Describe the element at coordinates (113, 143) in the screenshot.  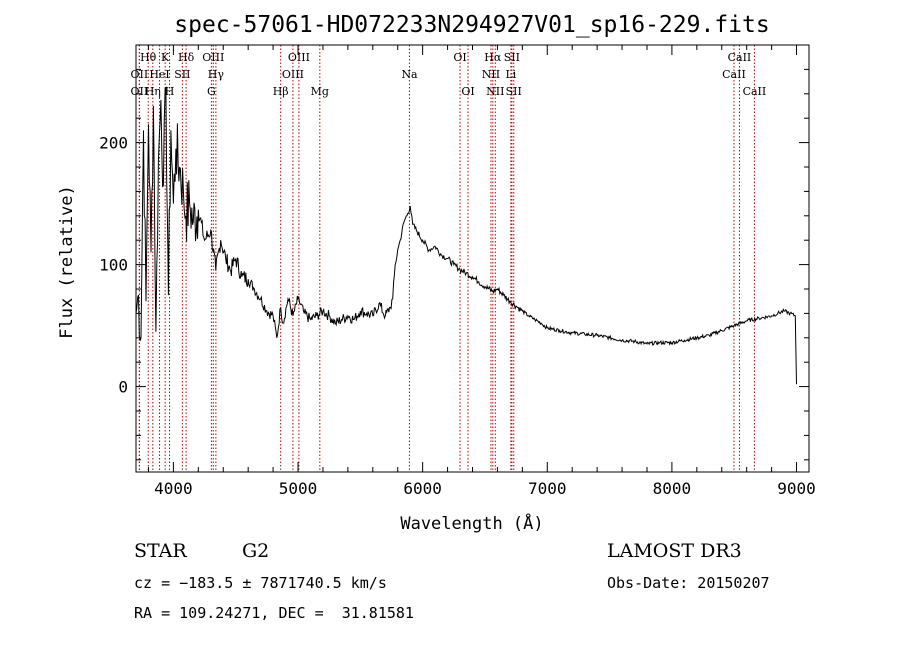
I see `y-tick-label-2: 200` at that location.